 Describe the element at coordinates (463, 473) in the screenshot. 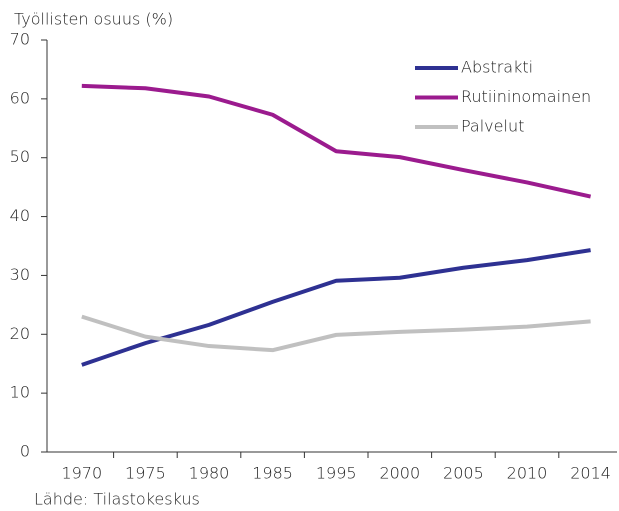

I see `x-tick-label: 2005` at that location.